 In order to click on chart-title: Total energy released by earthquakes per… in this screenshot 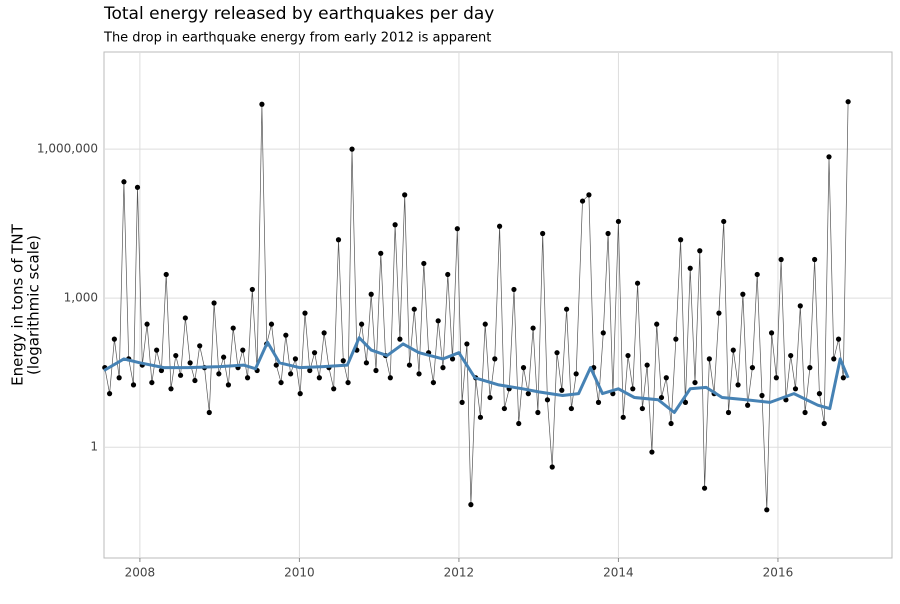, I will do `click(298, 14)`.